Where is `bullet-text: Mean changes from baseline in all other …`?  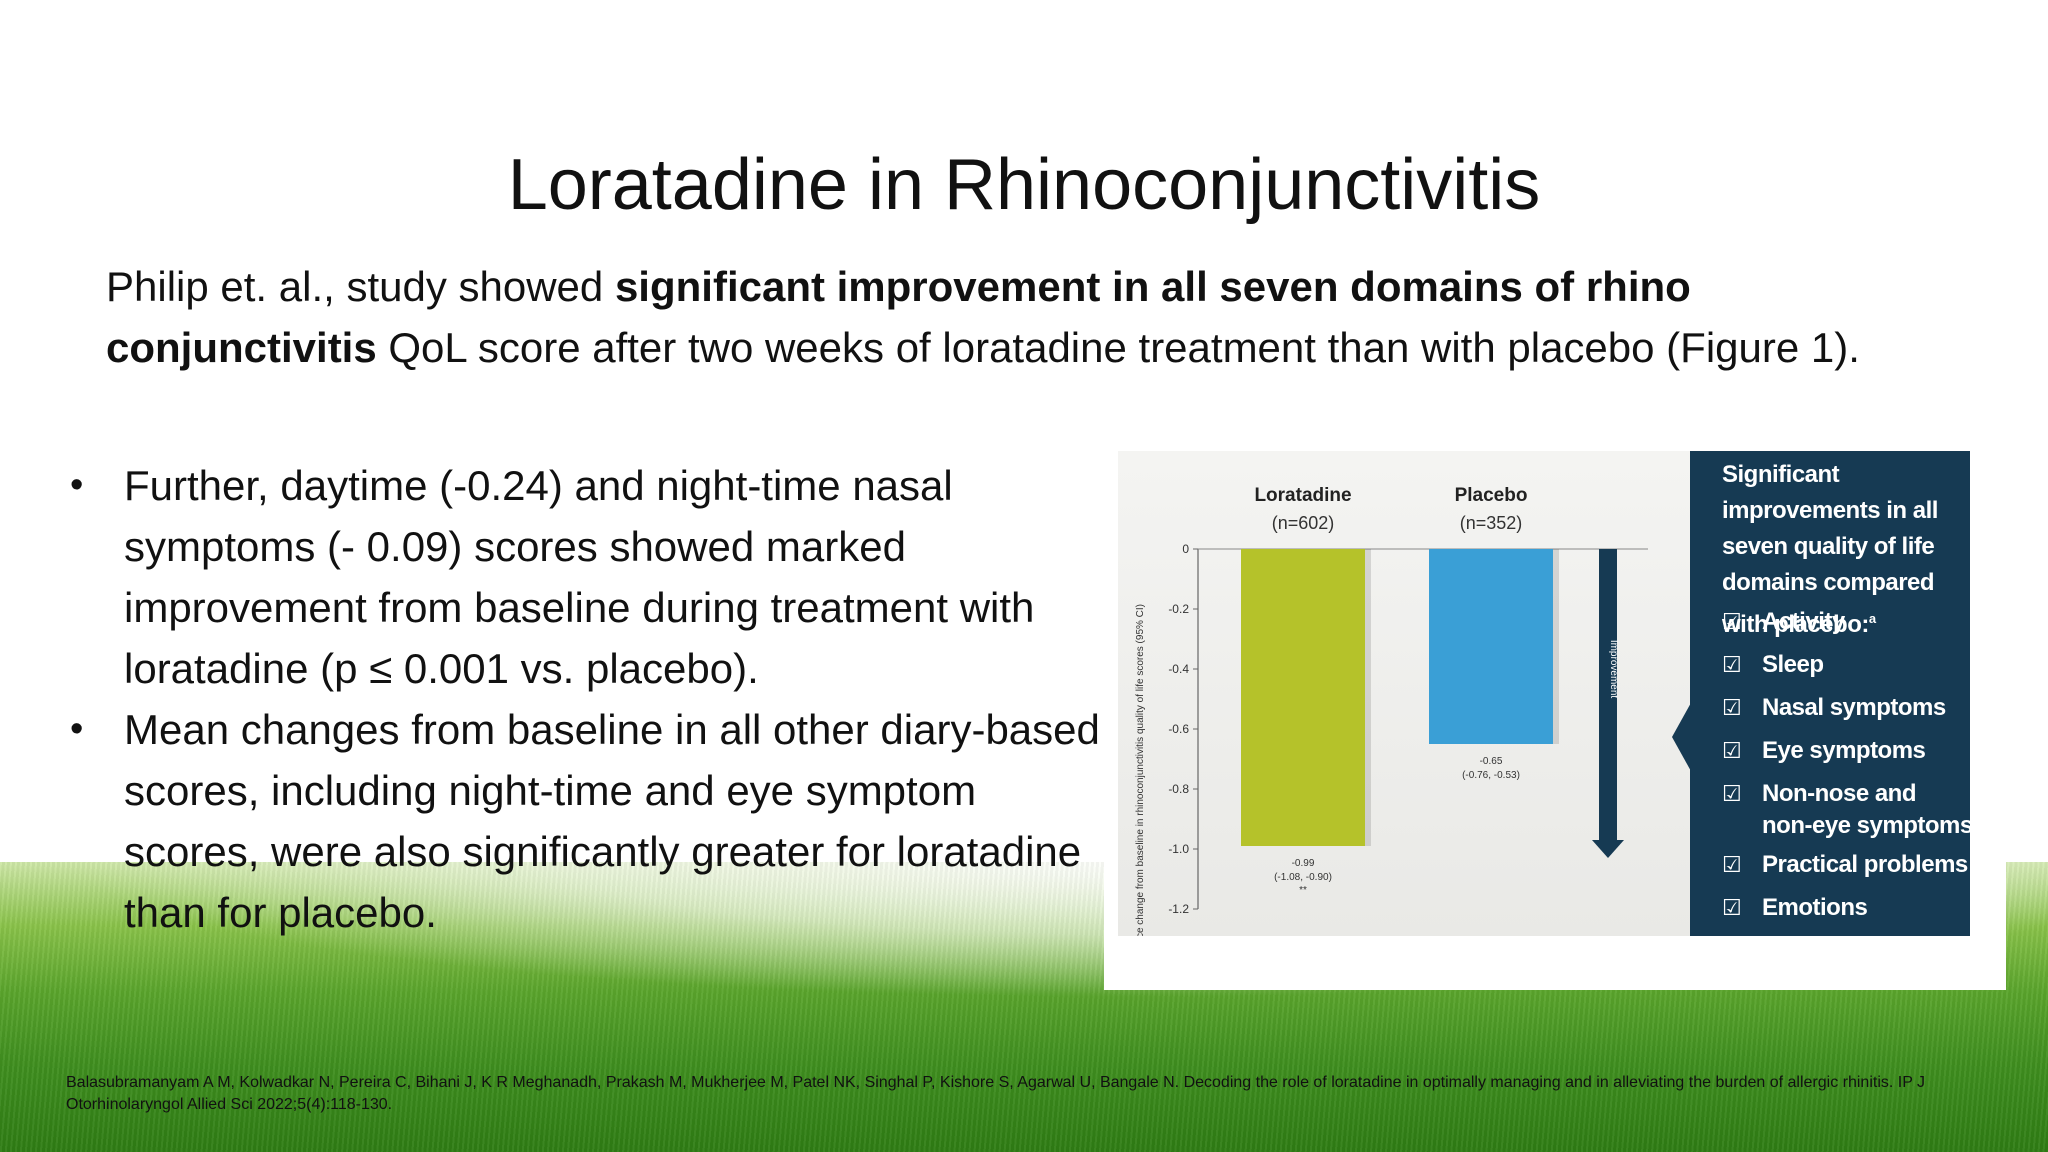
bullet-text: Mean changes from baseline in all other … is located at coordinates (612, 821).